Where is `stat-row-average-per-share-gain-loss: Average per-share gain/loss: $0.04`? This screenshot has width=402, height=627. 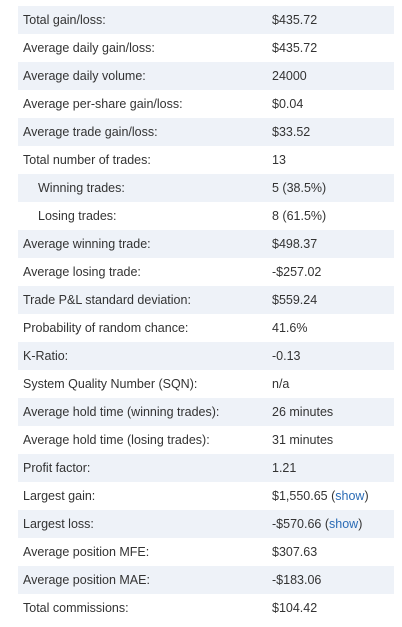
stat-row-average-per-share-gain-loss: Average per-share gain/loss: $0.04 is located at coordinates (206, 104).